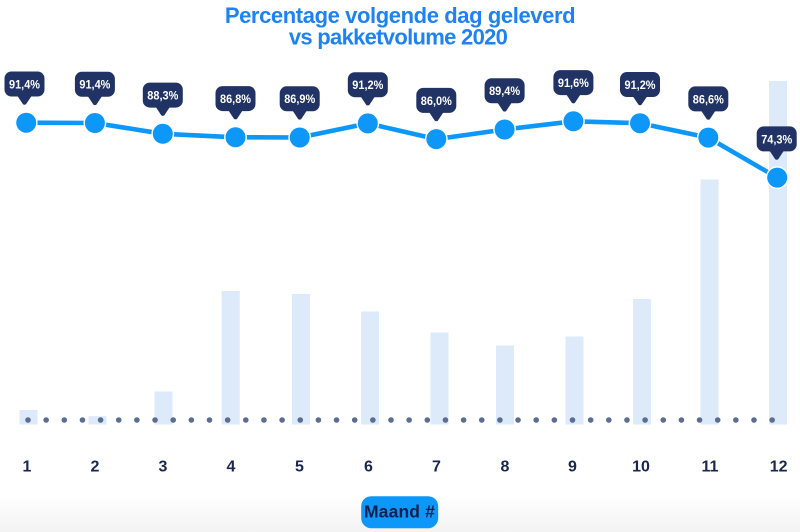 Image resolution: width=800 pixels, height=532 pixels. Describe the element at coordinates (779, 467) in the screenshot. I see `svg-text: 12` at that location.